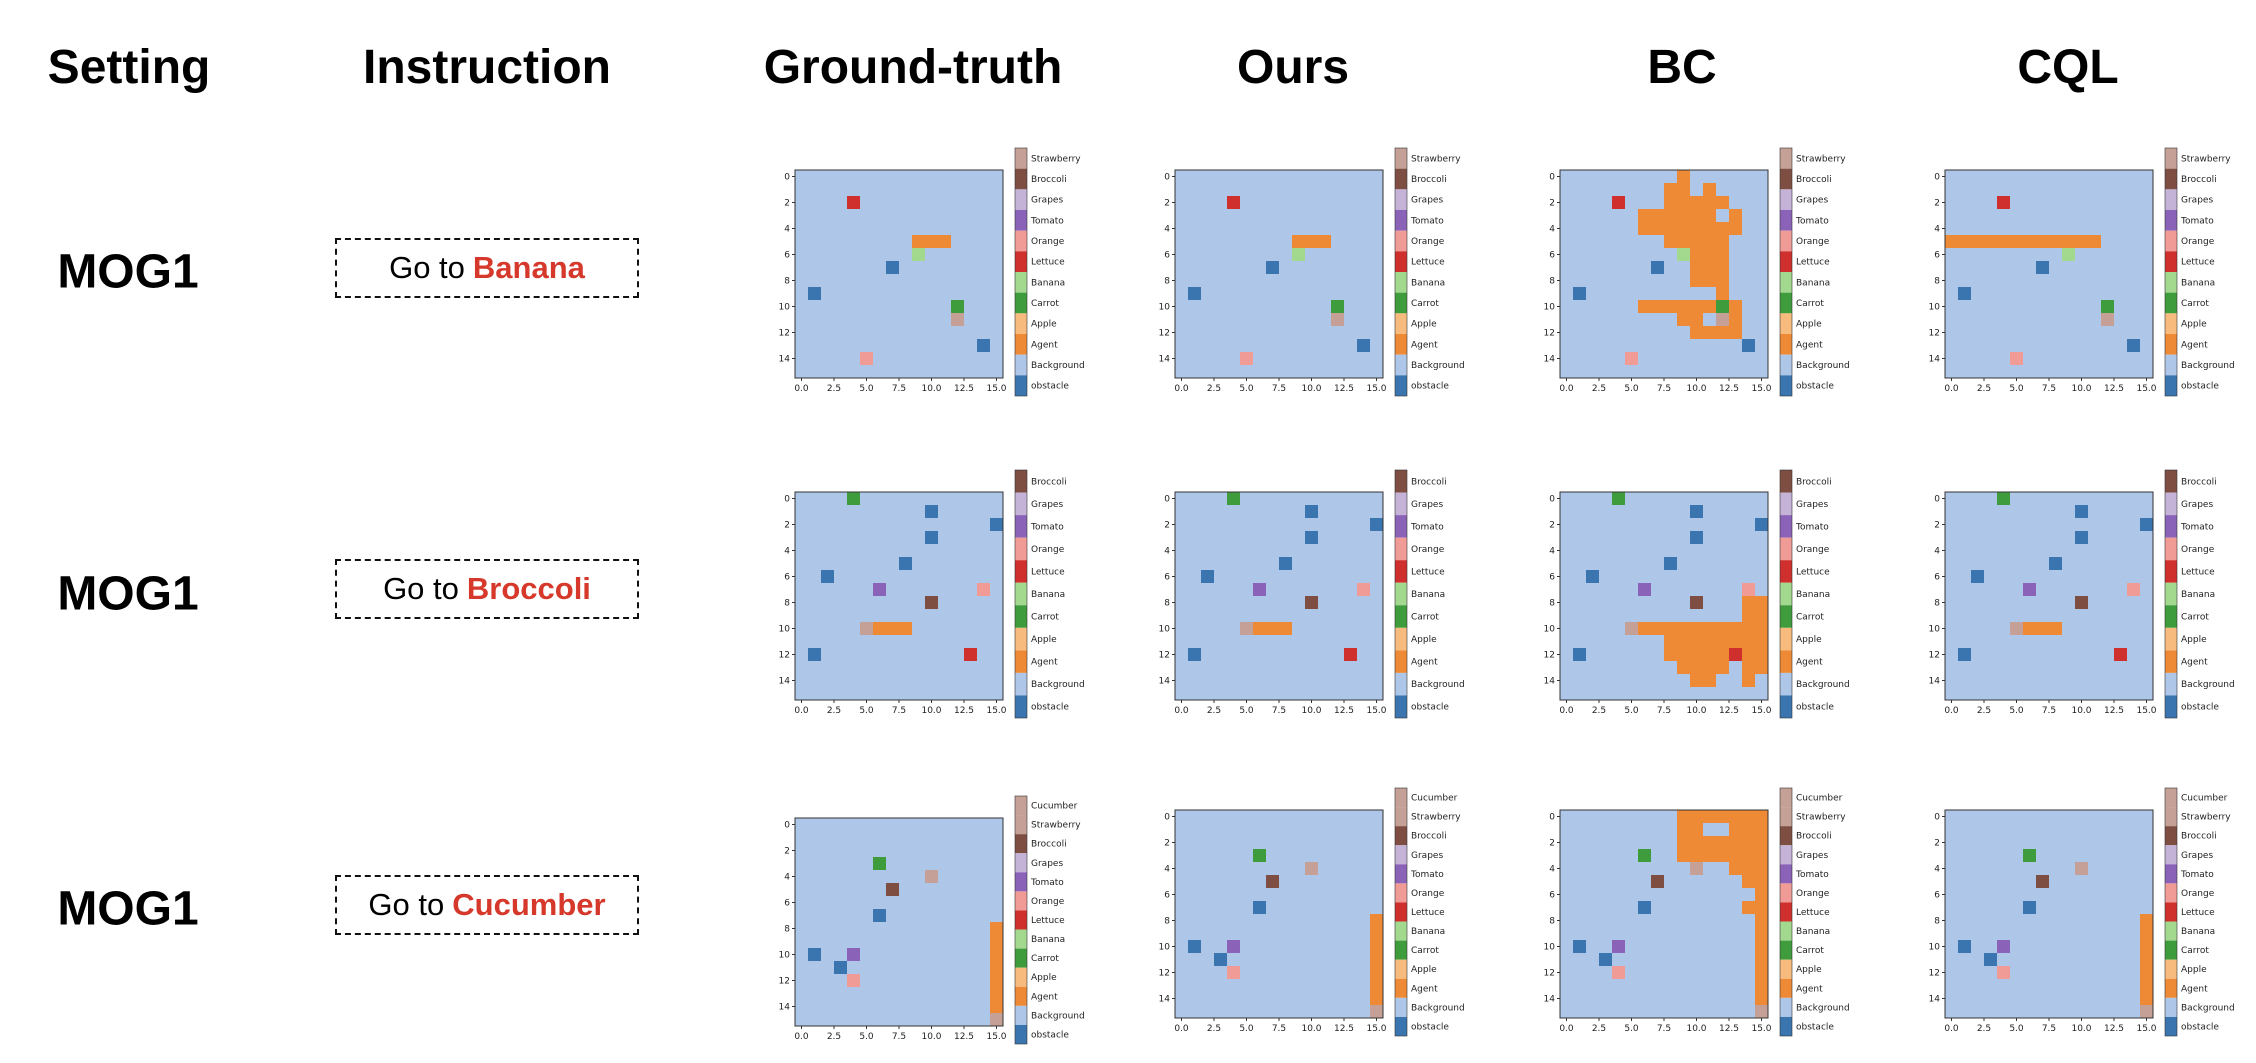 The height and width of the screenshot is (1063, 2256). I want to click on legend-swatch-lettuce, so click(1021, 920).